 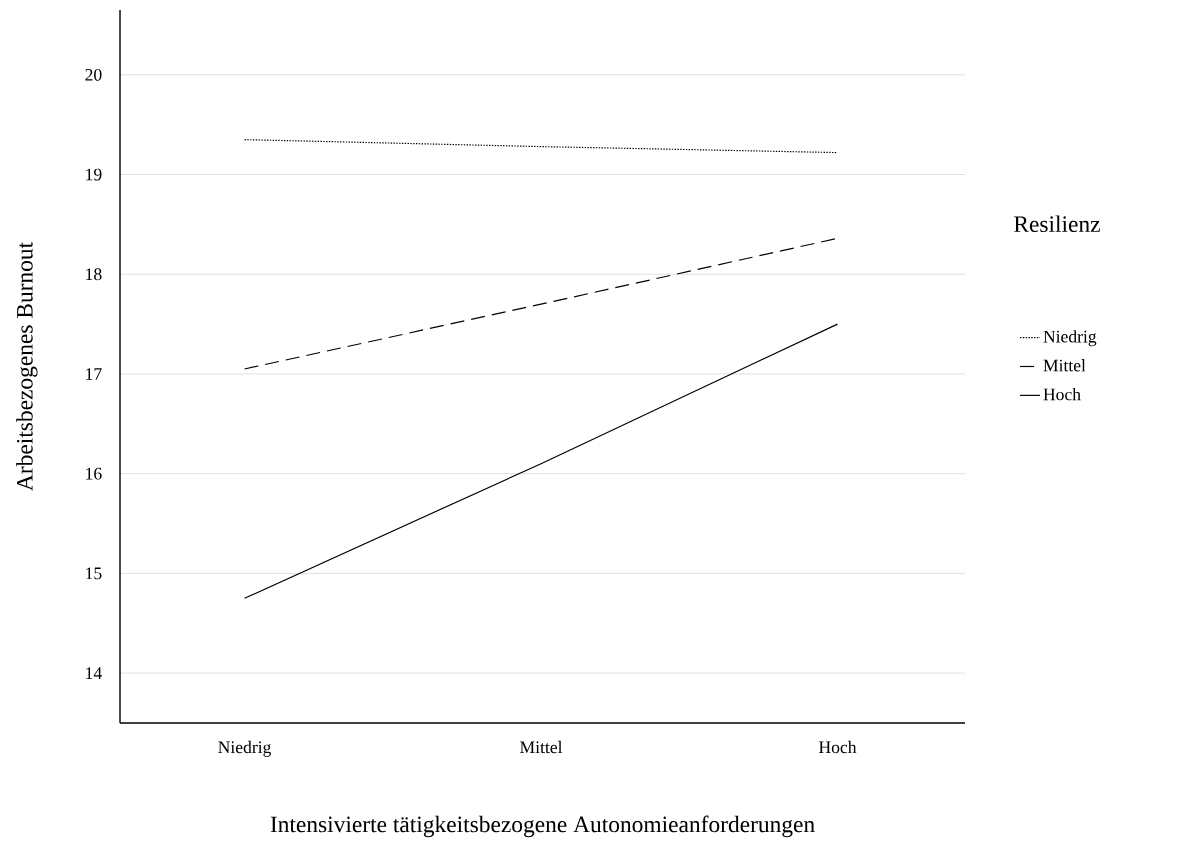 What do you see at coordinates (245, 748) in the screenshot?
I see `x-tick-label: Niedrig` at bounding box center [245, 748].